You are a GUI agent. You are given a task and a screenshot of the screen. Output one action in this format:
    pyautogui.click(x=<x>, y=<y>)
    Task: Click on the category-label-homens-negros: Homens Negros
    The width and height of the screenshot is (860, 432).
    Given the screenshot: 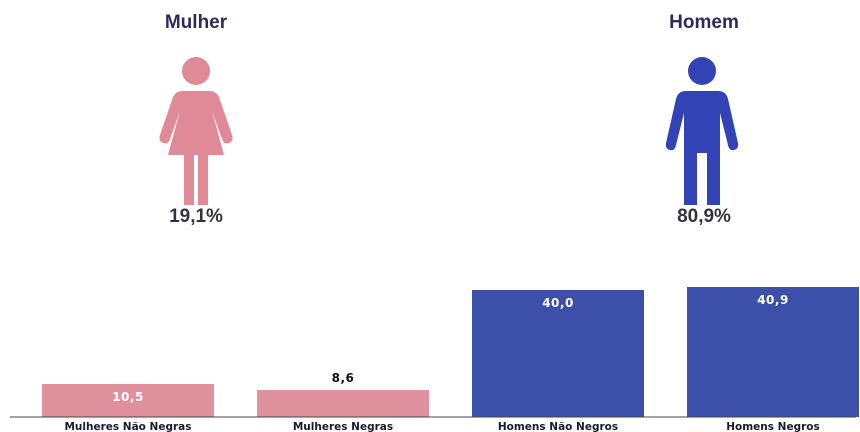 What is the action you would take?
    pyautogui.click(x=773, y=426)
    